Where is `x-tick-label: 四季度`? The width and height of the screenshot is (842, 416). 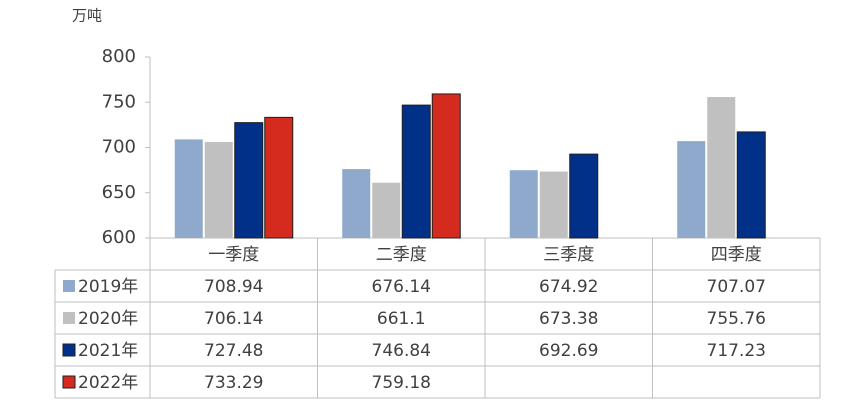
x-tick-label: 四季度 is located at coordinates (736, 255).